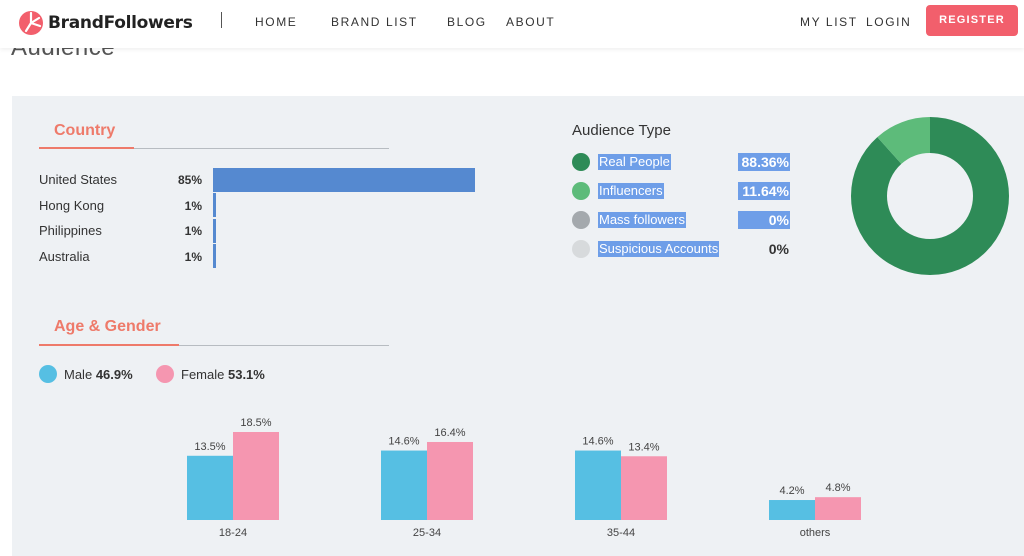 The height and width of the screenshot is (556, 1024). What do you see at coordinates (581, 249) in the screenshot?
I see `suspicious-accounts-dot` at bounding box center [581, 249].